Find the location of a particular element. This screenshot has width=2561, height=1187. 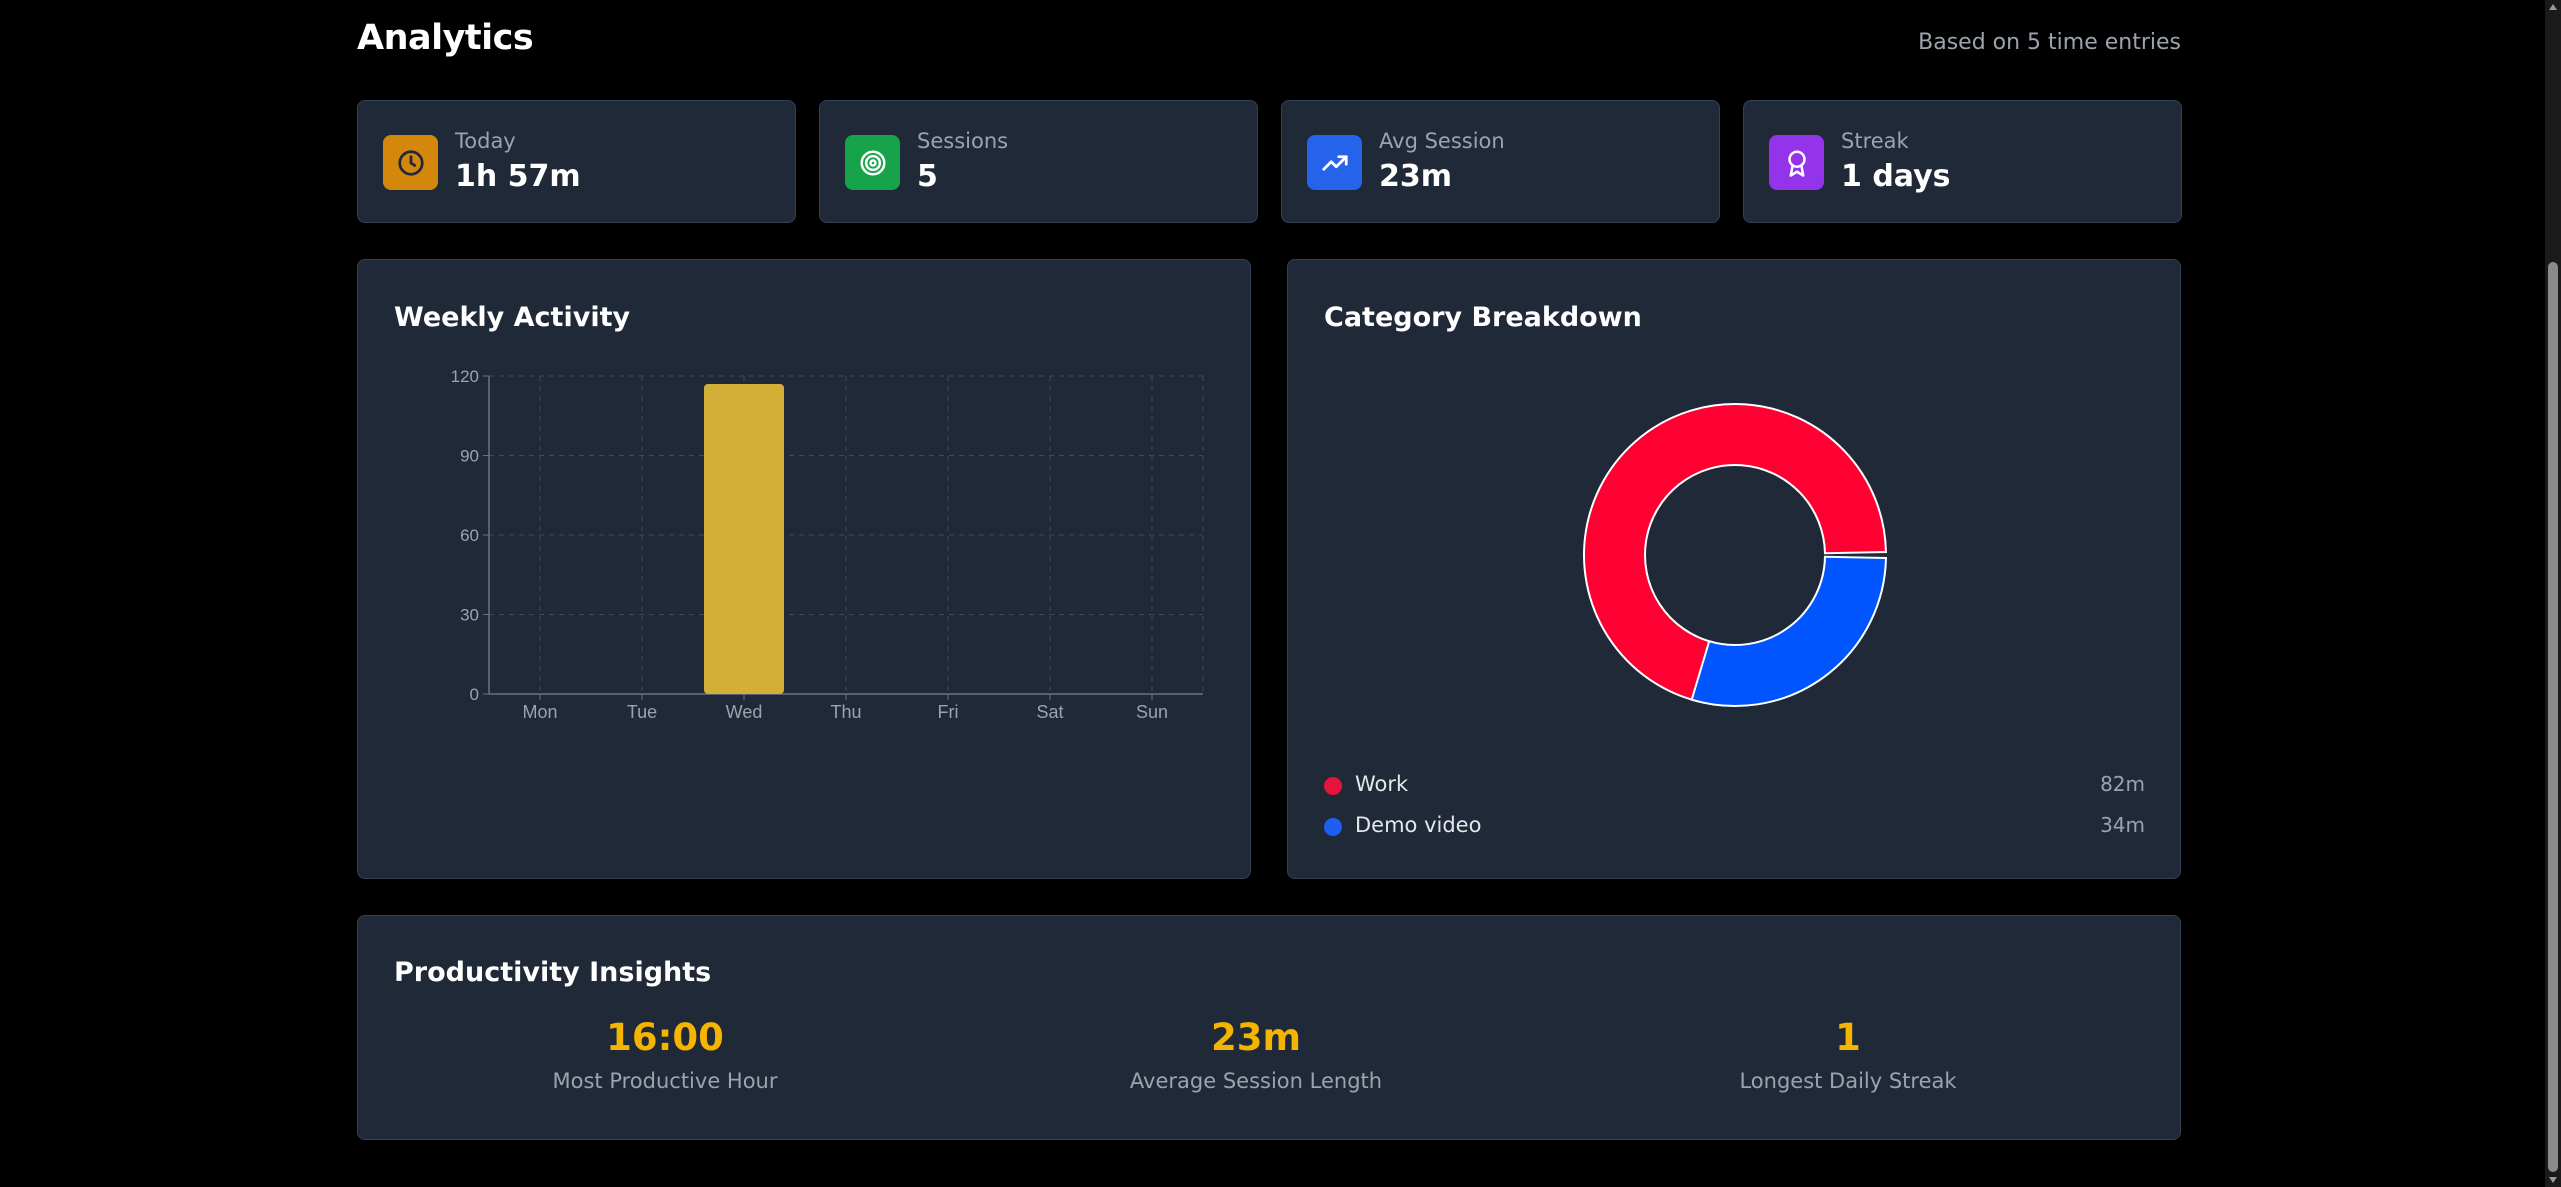

x-axis-tick-label: Fri is located at coordinates (948, 712).